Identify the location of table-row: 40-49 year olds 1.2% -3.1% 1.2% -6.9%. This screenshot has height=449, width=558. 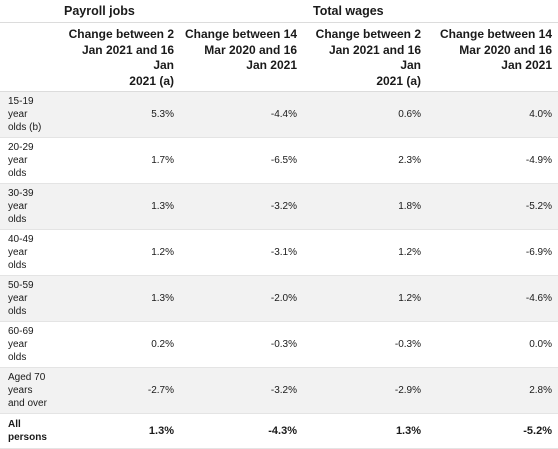
(279, 253).